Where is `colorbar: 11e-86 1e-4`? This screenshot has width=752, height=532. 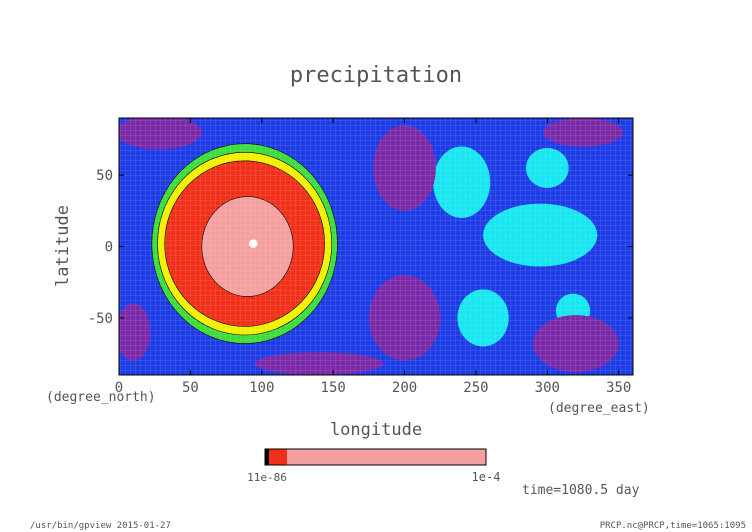 colorbar: 11e-86 1e-4 is located at coordinates (374, 466).